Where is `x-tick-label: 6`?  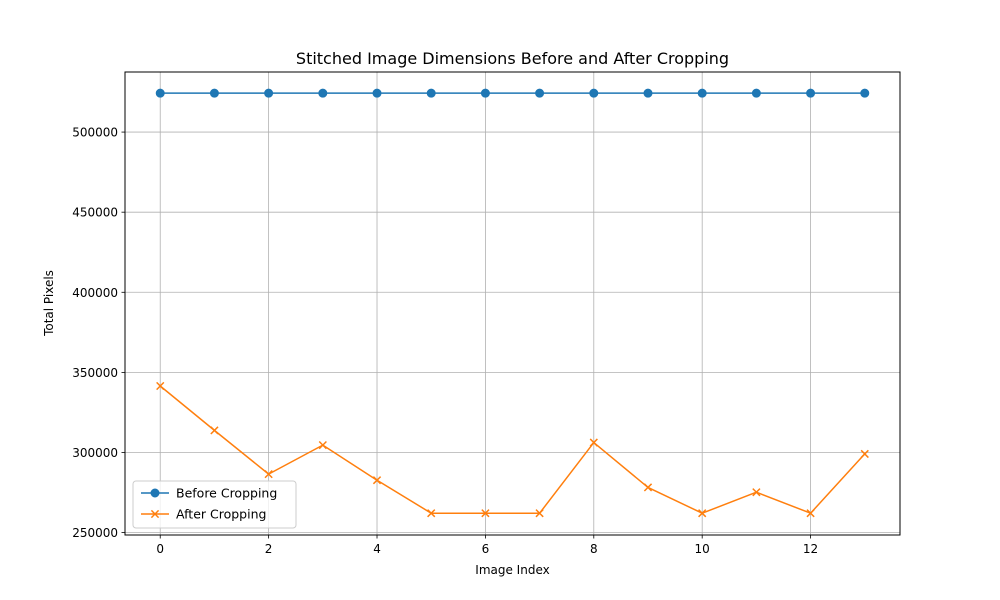
x-tick-label: 6 is located at coordinates (486, 549).